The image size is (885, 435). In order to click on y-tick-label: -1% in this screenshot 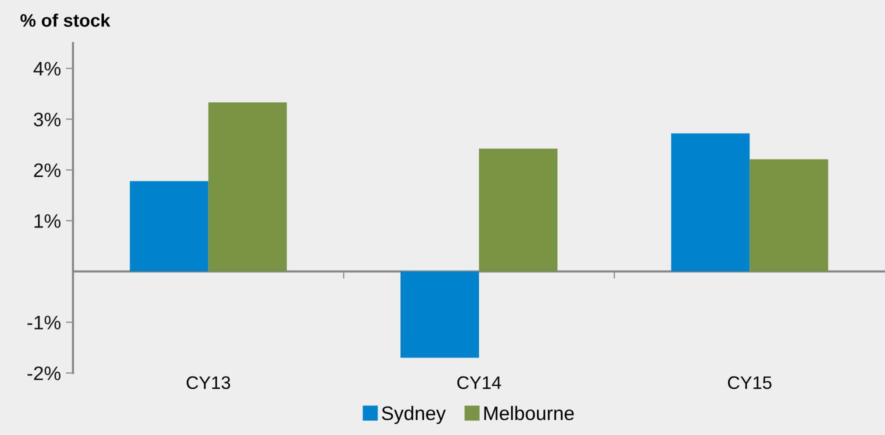, I will do `click(44, 323)`.